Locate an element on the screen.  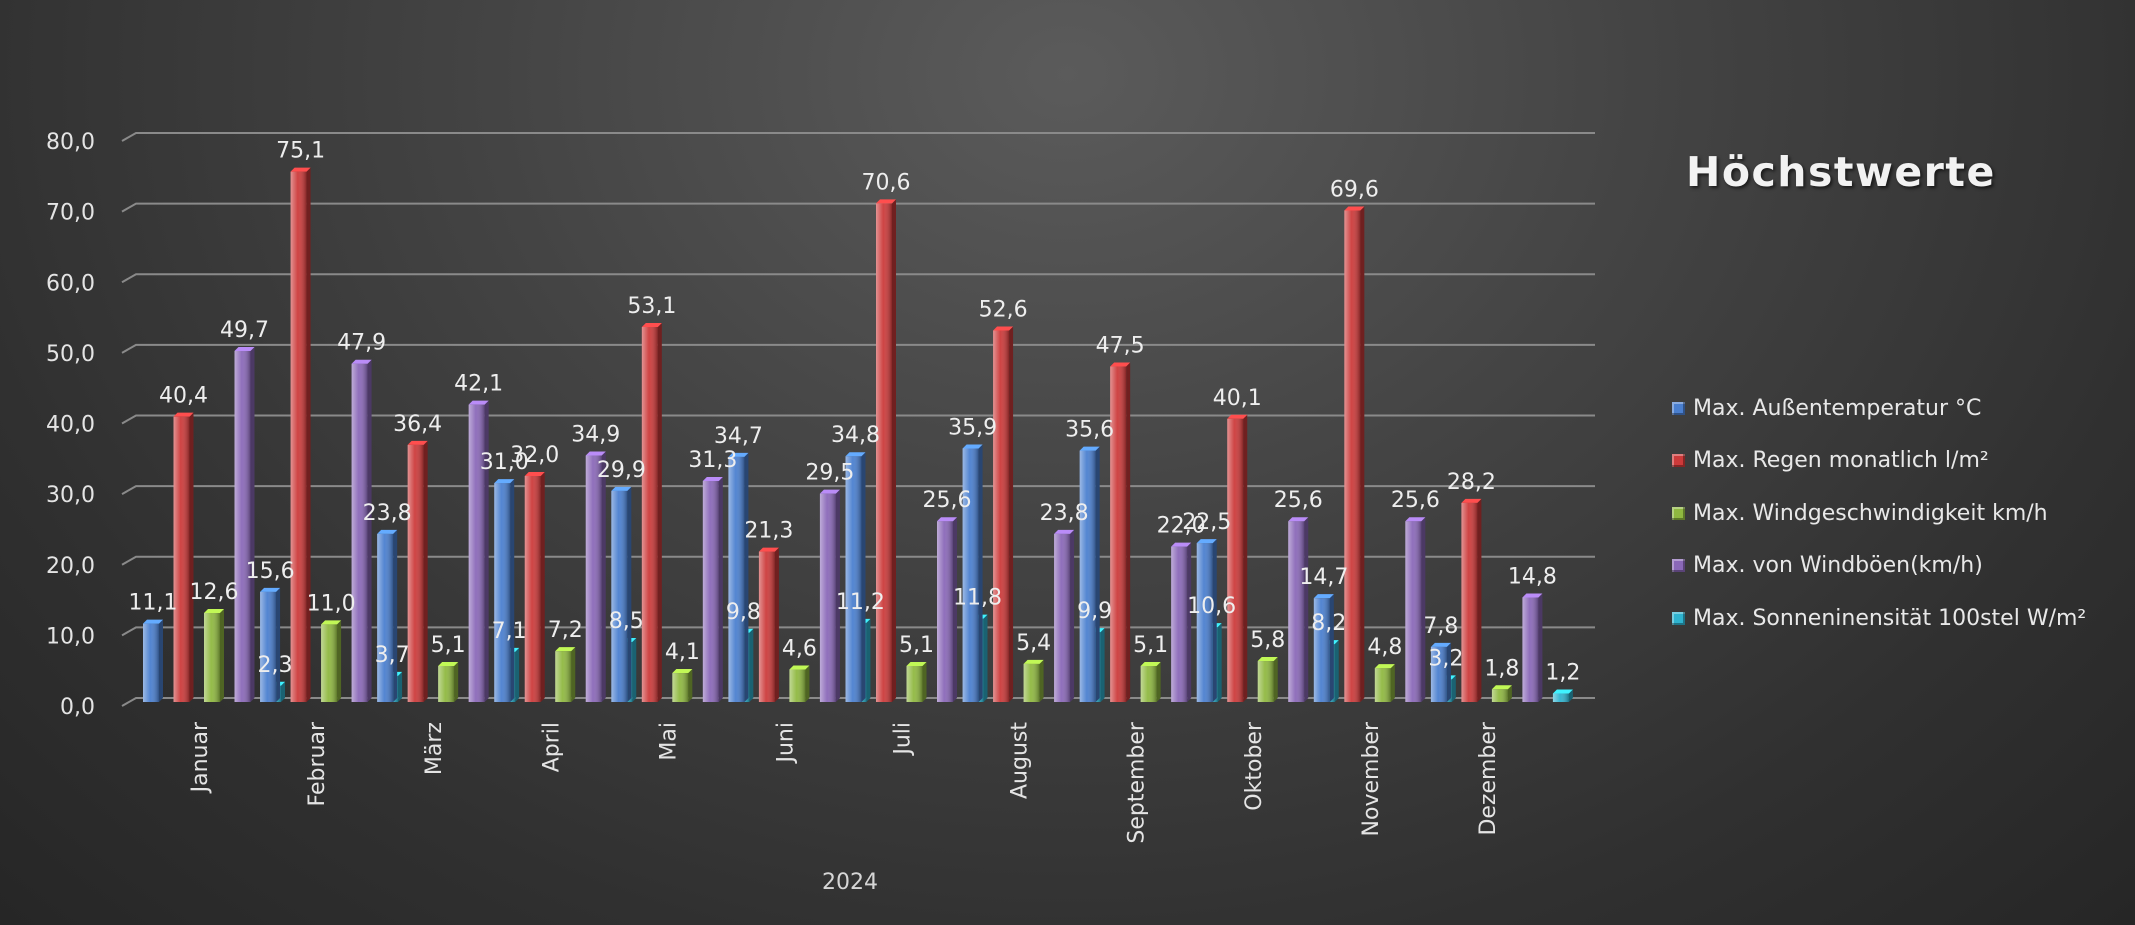
data-label: 34,7 is located at coordinates (738, 436).